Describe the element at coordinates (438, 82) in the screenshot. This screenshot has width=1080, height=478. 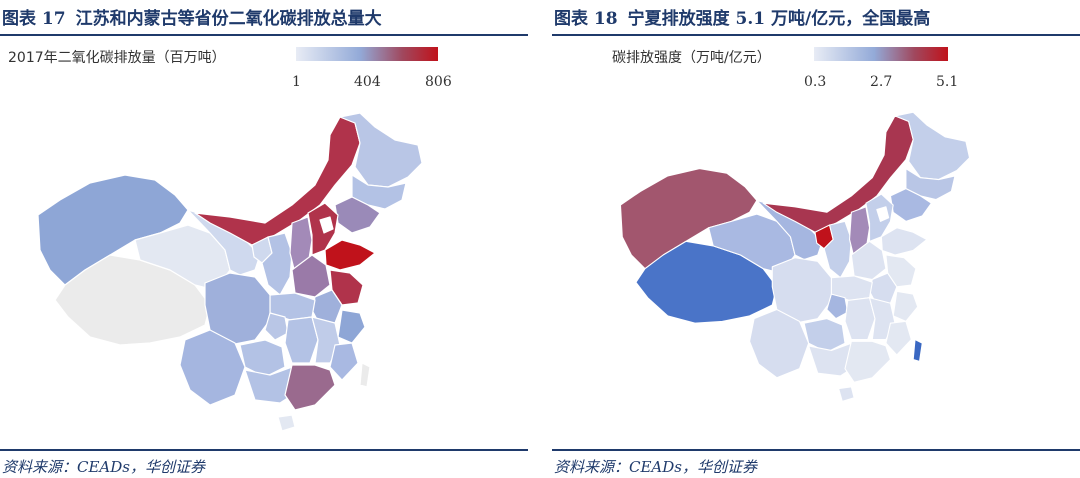
I see `left-legend-tick-max: 806` at that location.